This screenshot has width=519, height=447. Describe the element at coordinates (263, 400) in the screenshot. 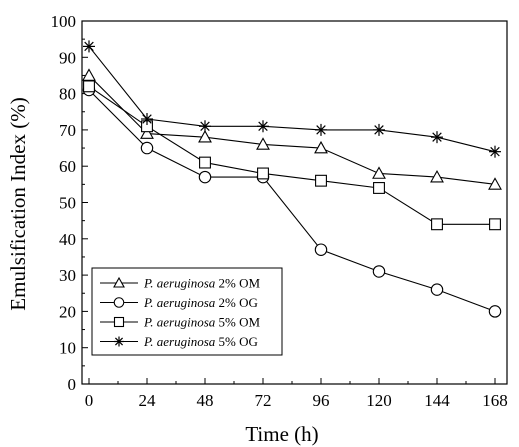

I see `x-tick-label: 72` at that location.